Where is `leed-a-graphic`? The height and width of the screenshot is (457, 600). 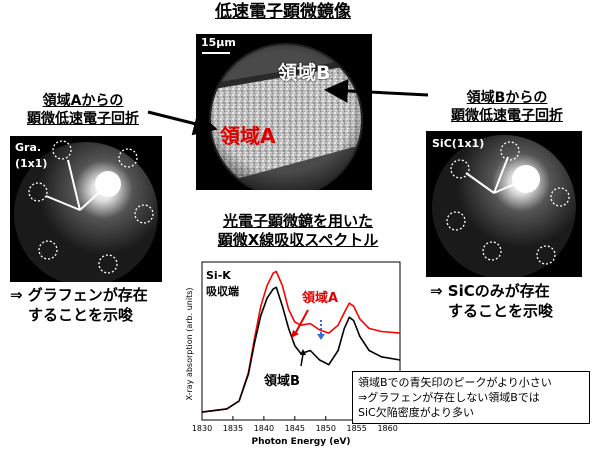 leed-a-graphic is located at coordinates (86, 211).